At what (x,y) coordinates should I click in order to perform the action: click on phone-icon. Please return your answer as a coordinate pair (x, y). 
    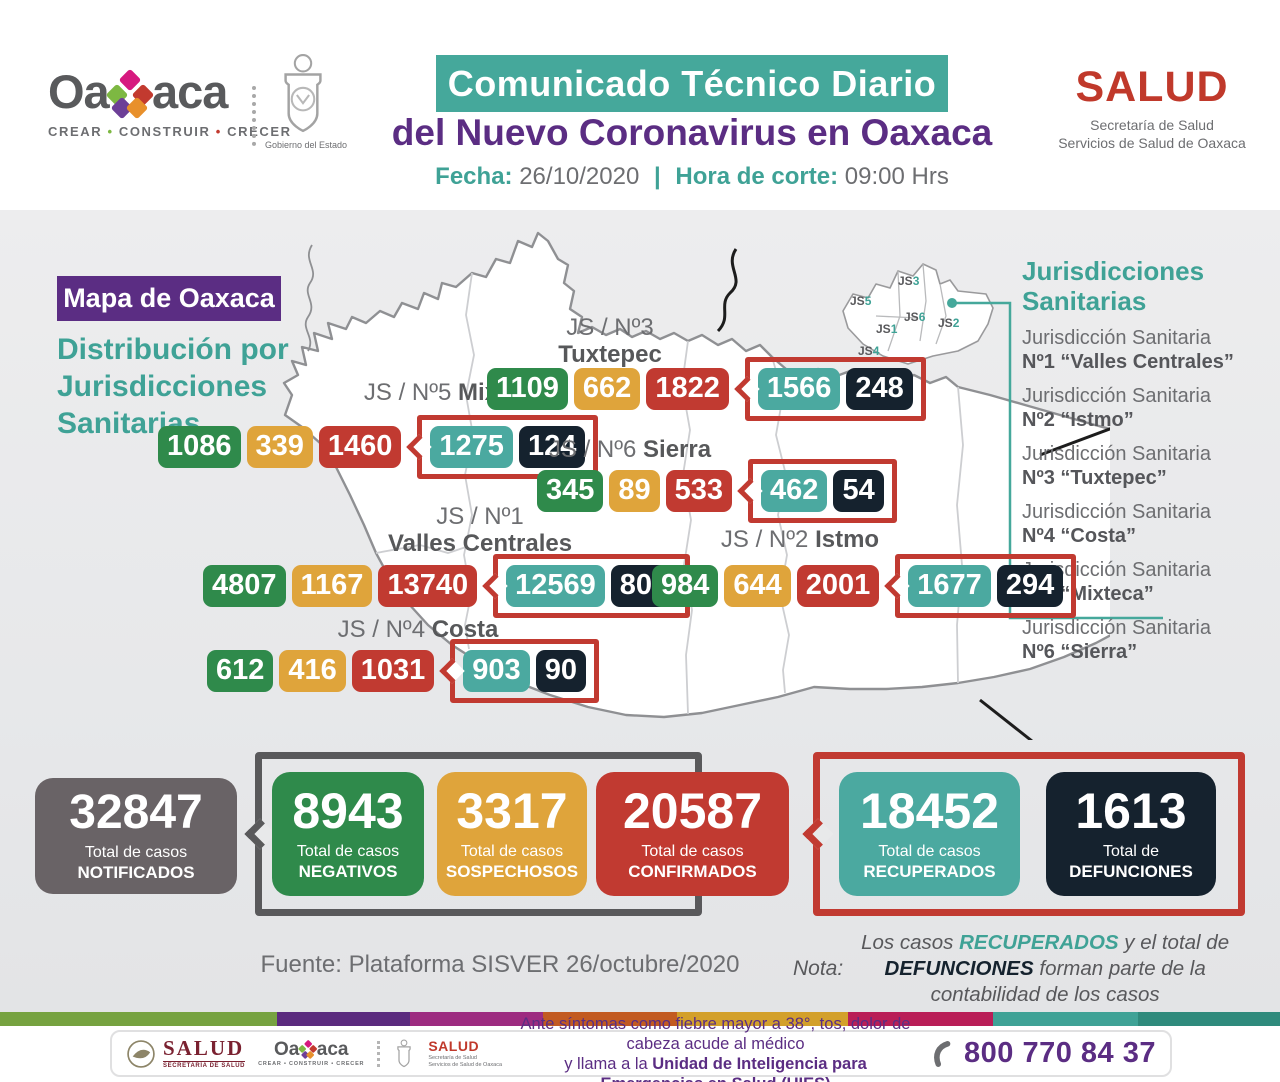
    Looking at the image, I should click on (942, 1053).